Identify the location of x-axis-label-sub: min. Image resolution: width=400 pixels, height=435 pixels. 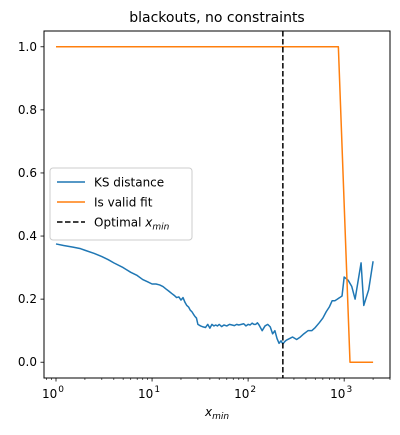
(220, 417).